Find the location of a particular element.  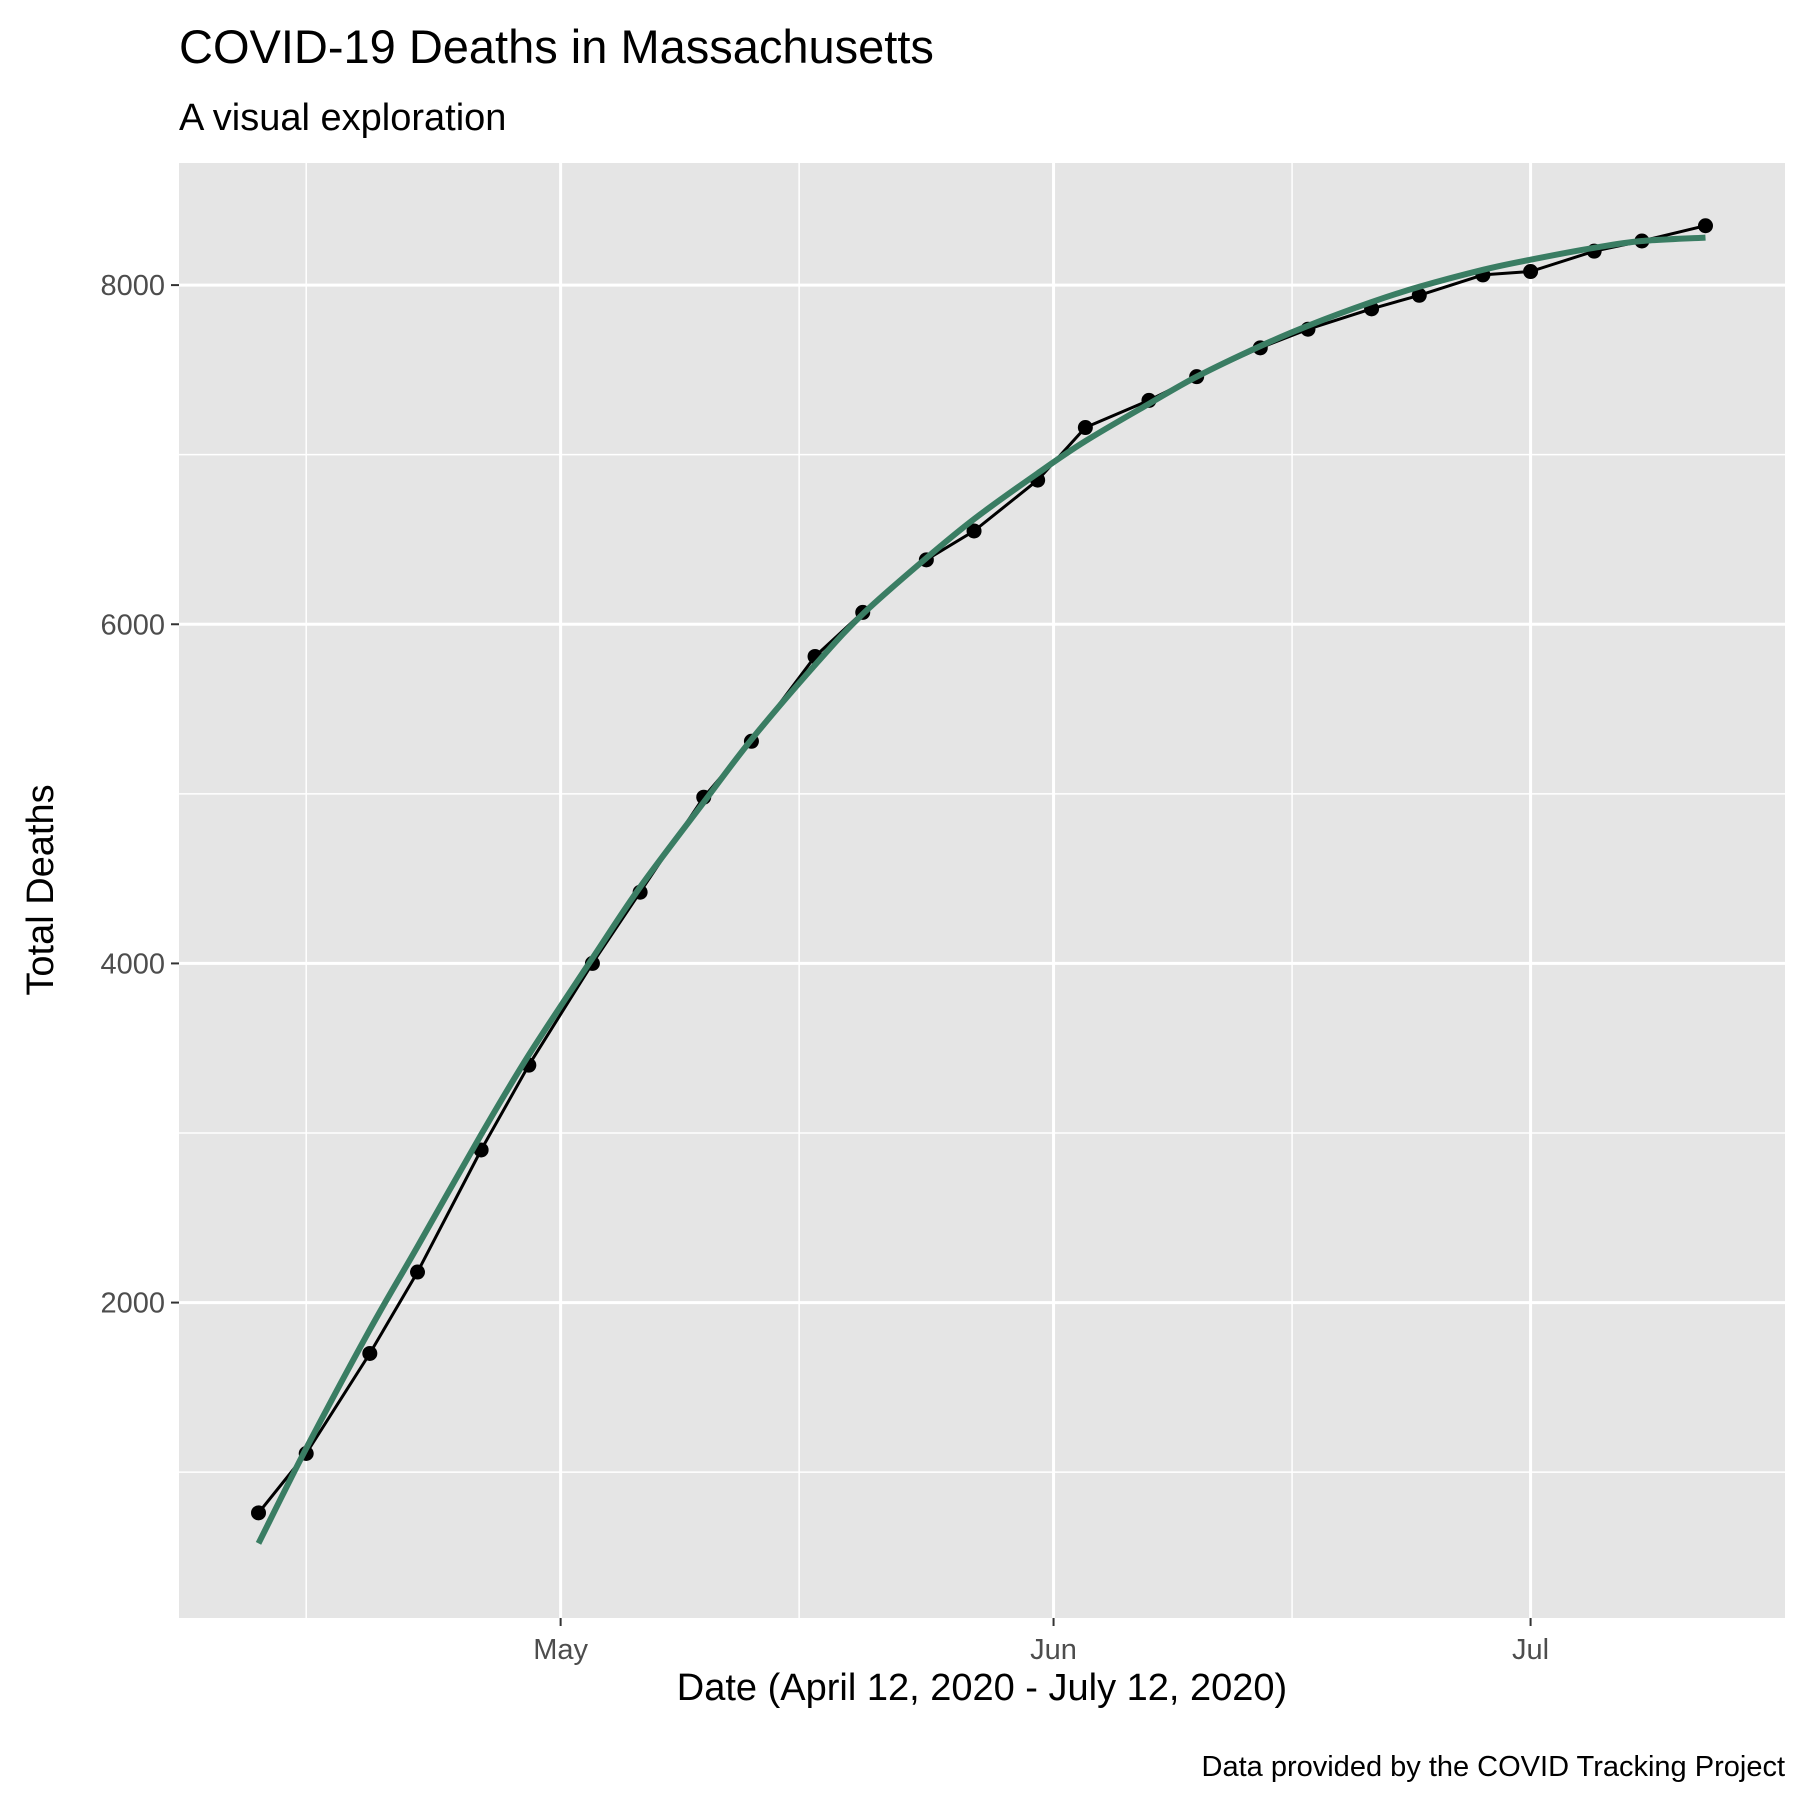

x-tick-label: Jun is located at coordinates (1053, 1650).